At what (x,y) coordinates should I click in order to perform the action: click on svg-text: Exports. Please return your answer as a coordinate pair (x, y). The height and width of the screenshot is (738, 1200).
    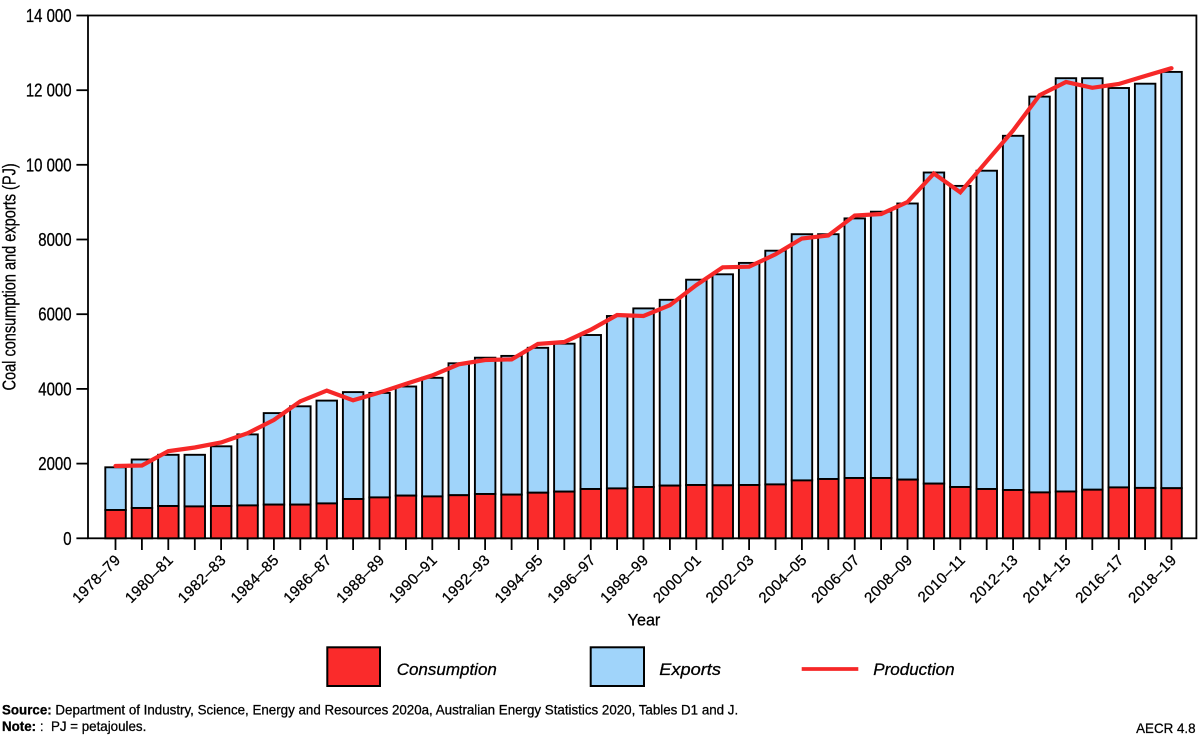
    Looking at the image, I should click on (690, 669).